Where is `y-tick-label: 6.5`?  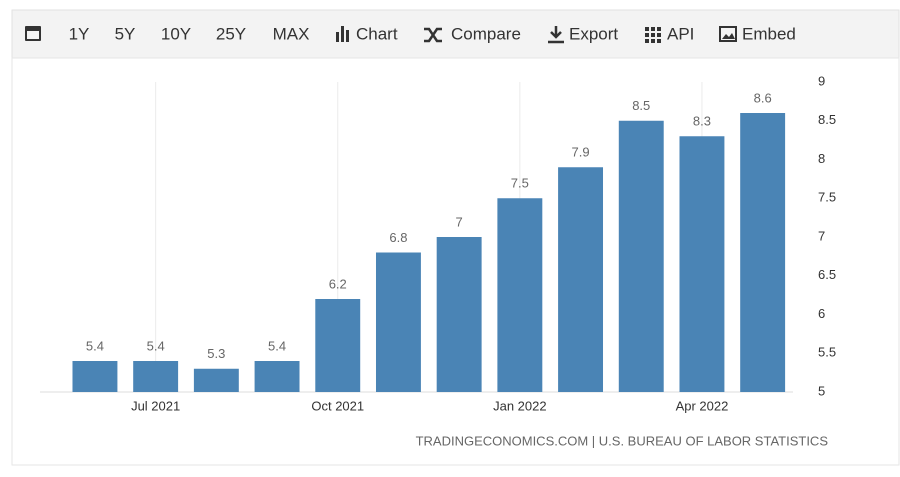
y-tick-label: 6.5 is located at coordinates (827, 274).